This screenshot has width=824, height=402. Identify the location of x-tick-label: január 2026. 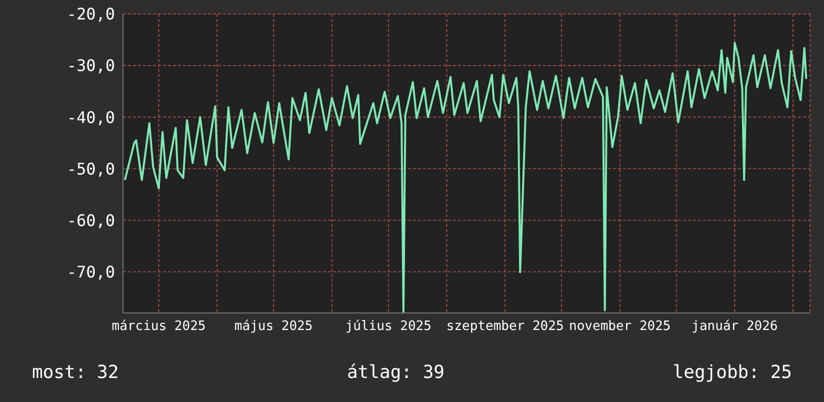
(735, 326).